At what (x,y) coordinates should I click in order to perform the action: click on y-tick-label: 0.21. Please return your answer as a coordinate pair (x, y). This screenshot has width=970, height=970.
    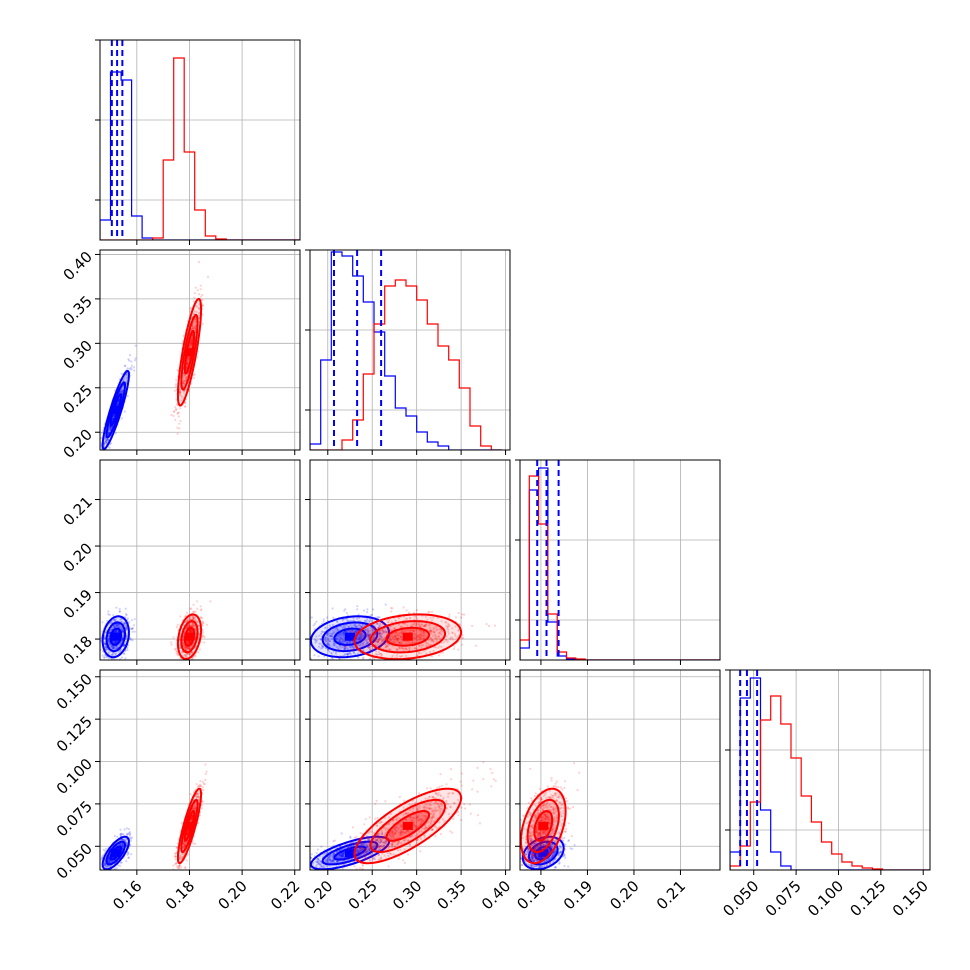
    Looking at the image, I should click on (78, 511).